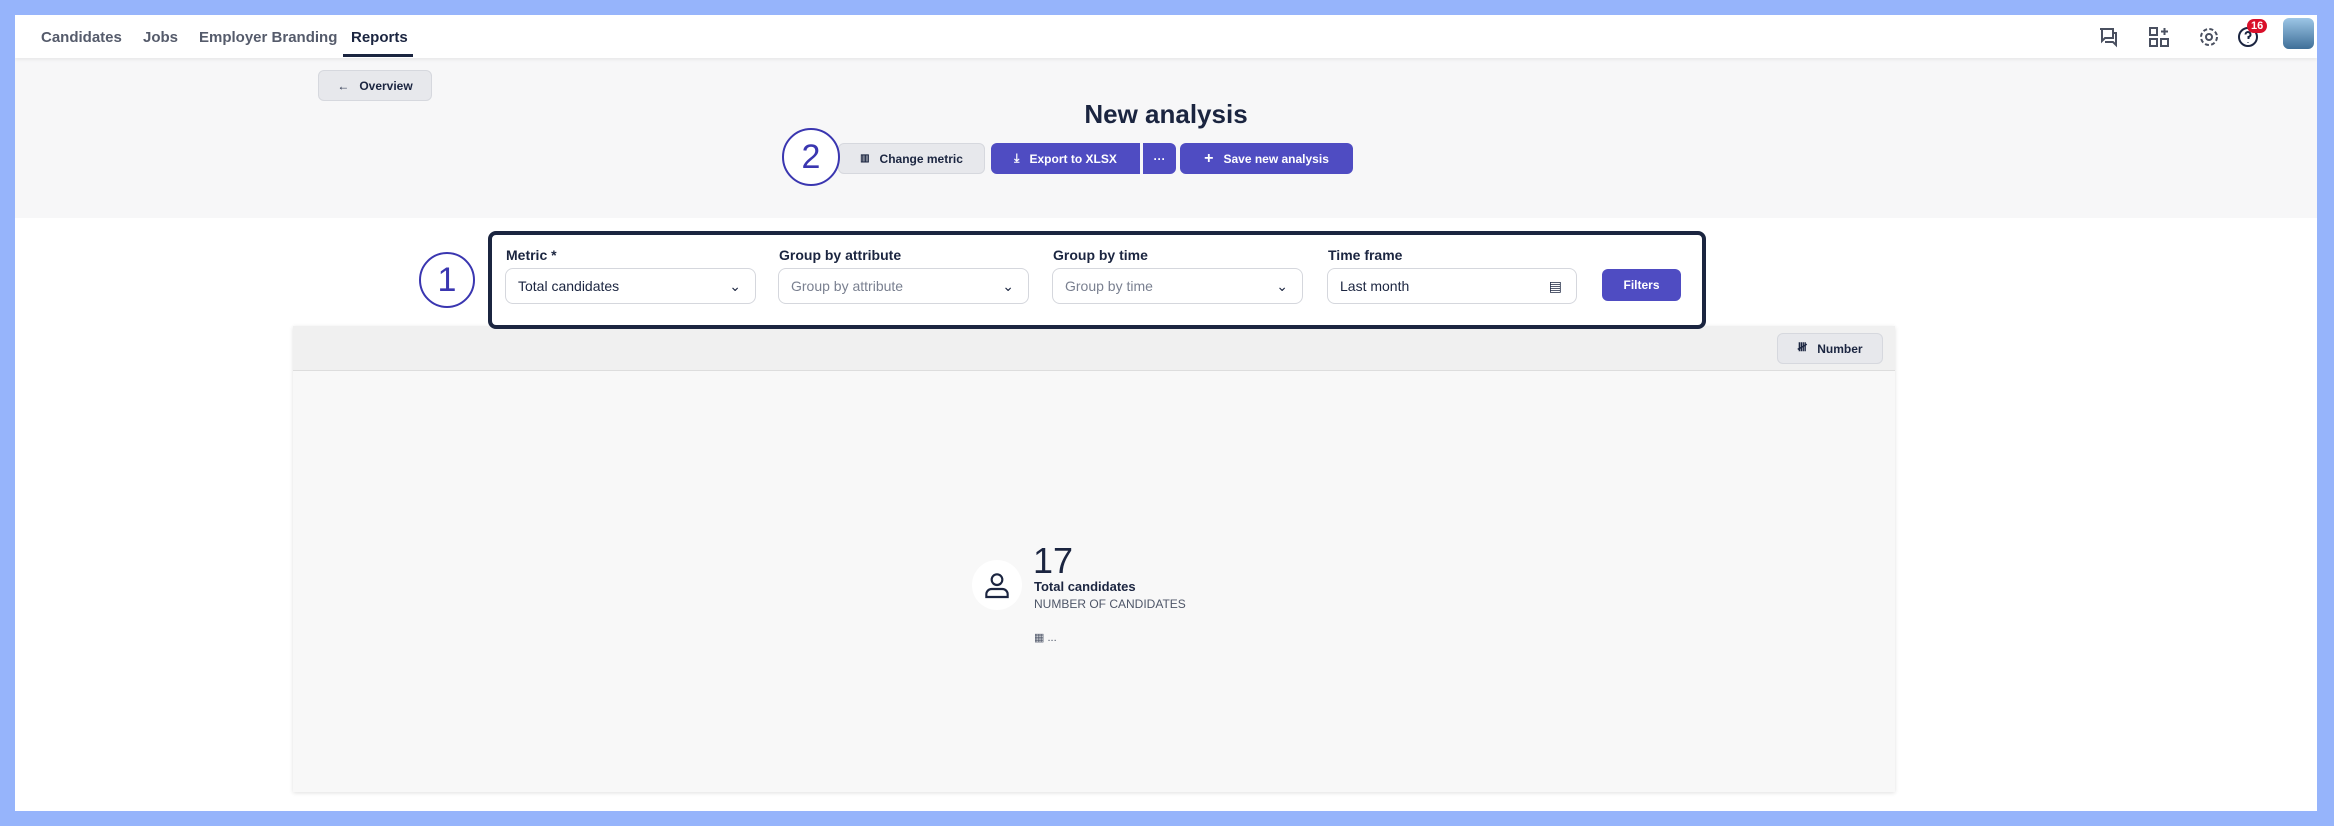 The image size is (2334, 826). I want to click on group-attribute-placeholder: Group by attribute, so click(847, 286).